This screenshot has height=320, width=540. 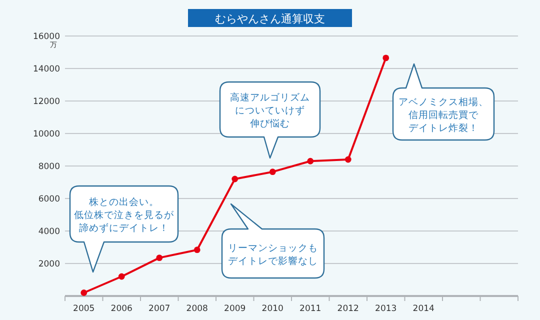 What do you see at coordinates (197, 309) in the screenshot?
I see `x-tick-label: 2008` at bounding box center [197, 309].